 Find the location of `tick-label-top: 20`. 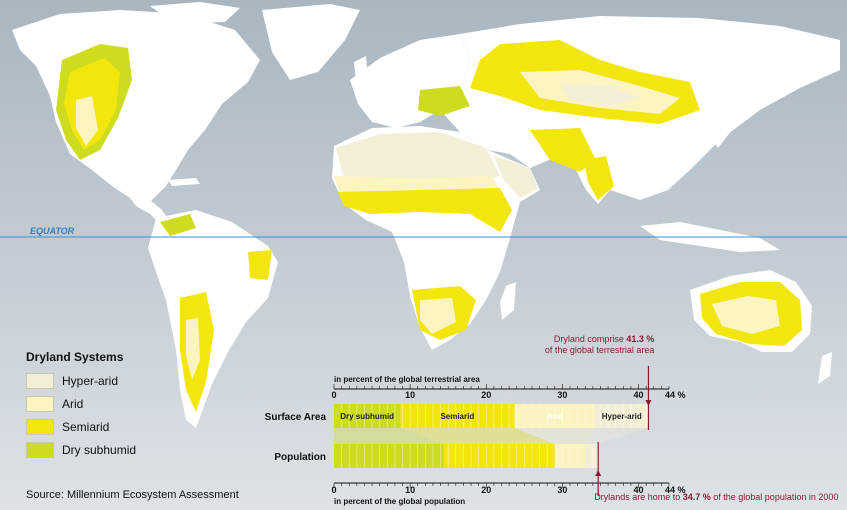

tick-label-top: 20 is located at coordinates (486, 395).